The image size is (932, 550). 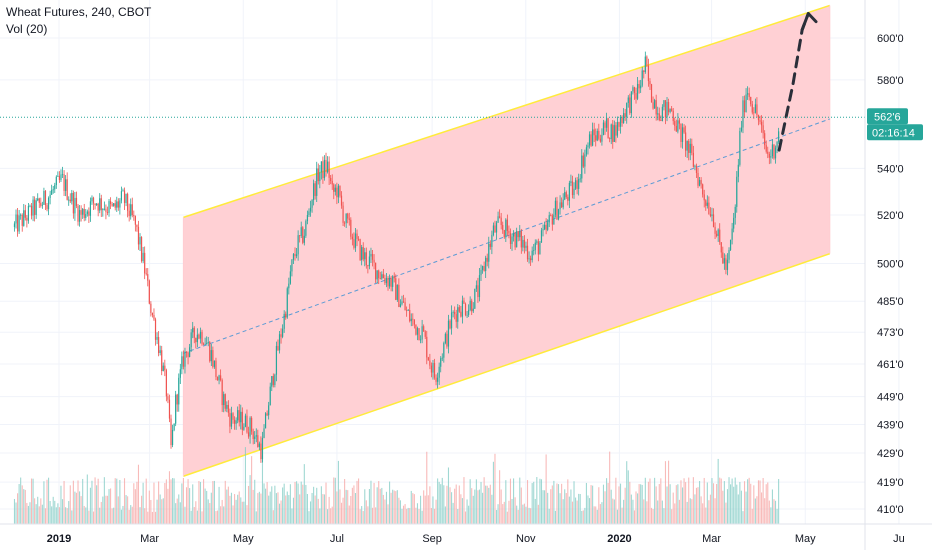 I want to click on time-tick-label: 2020, so click(x=619, y=539).